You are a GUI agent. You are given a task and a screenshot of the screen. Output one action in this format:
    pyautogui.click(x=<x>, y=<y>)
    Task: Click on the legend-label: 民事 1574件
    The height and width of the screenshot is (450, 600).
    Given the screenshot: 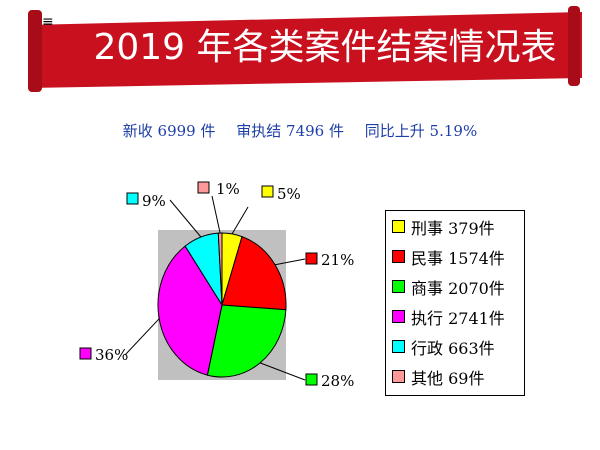 What is the action you would take?
    pyautogui.click(x=458, y=258)
    